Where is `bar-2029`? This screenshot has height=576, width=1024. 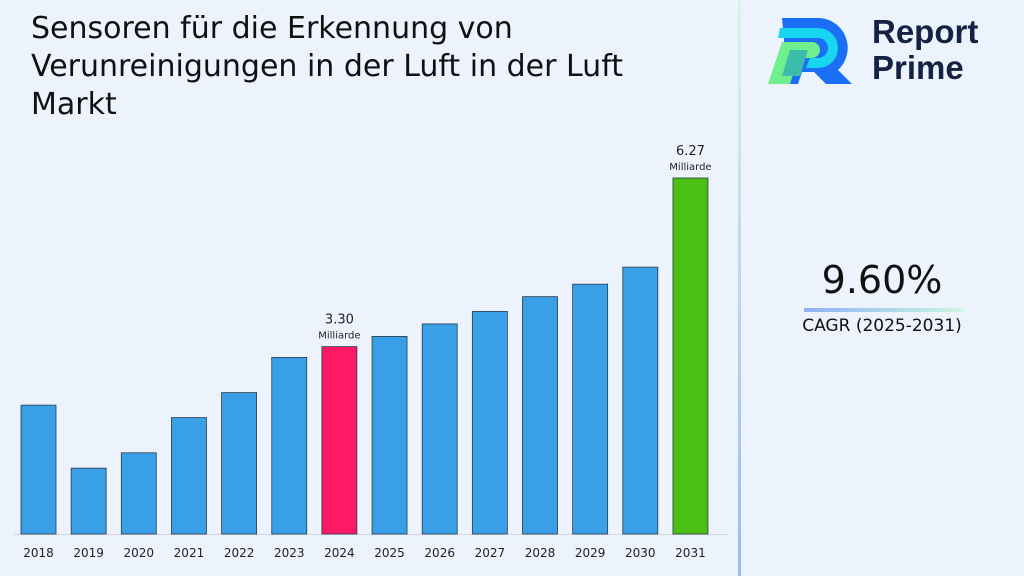
bar-2029 is located at coordinates (590, 409).